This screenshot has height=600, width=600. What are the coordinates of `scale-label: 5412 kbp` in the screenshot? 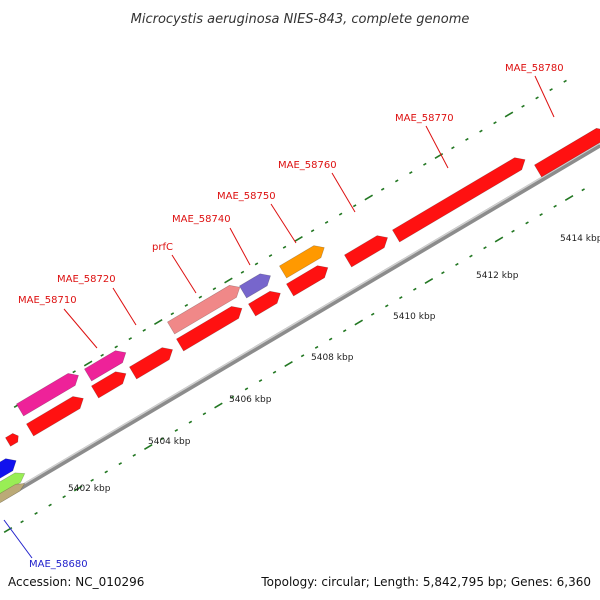 It's located at (497, 276).